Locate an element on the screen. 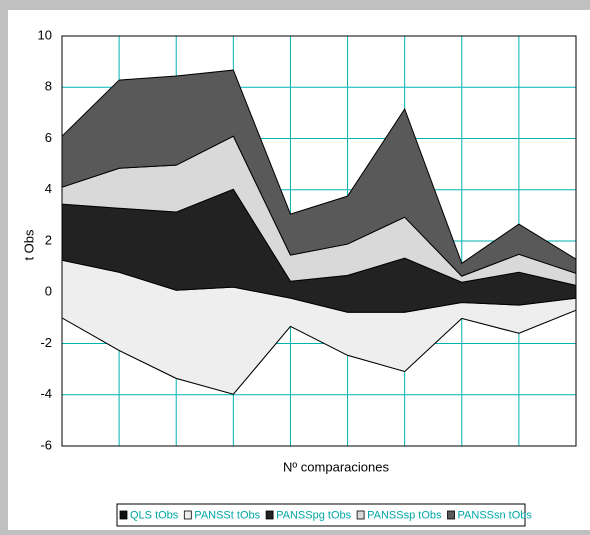 This screenshot has height=535, width=590. y-axis-title: t Obs is located at coordinates (28, 245).